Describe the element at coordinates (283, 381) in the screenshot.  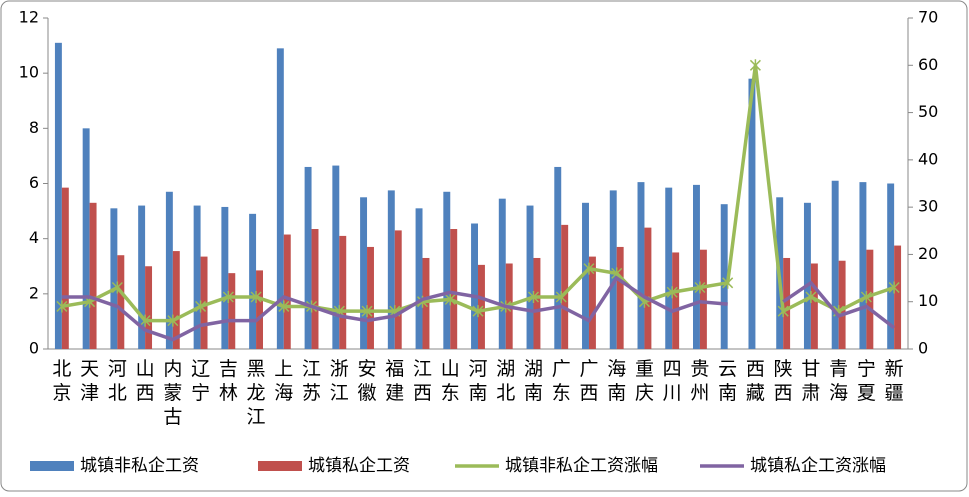
I see `x-tick-label: 上海` at that location.